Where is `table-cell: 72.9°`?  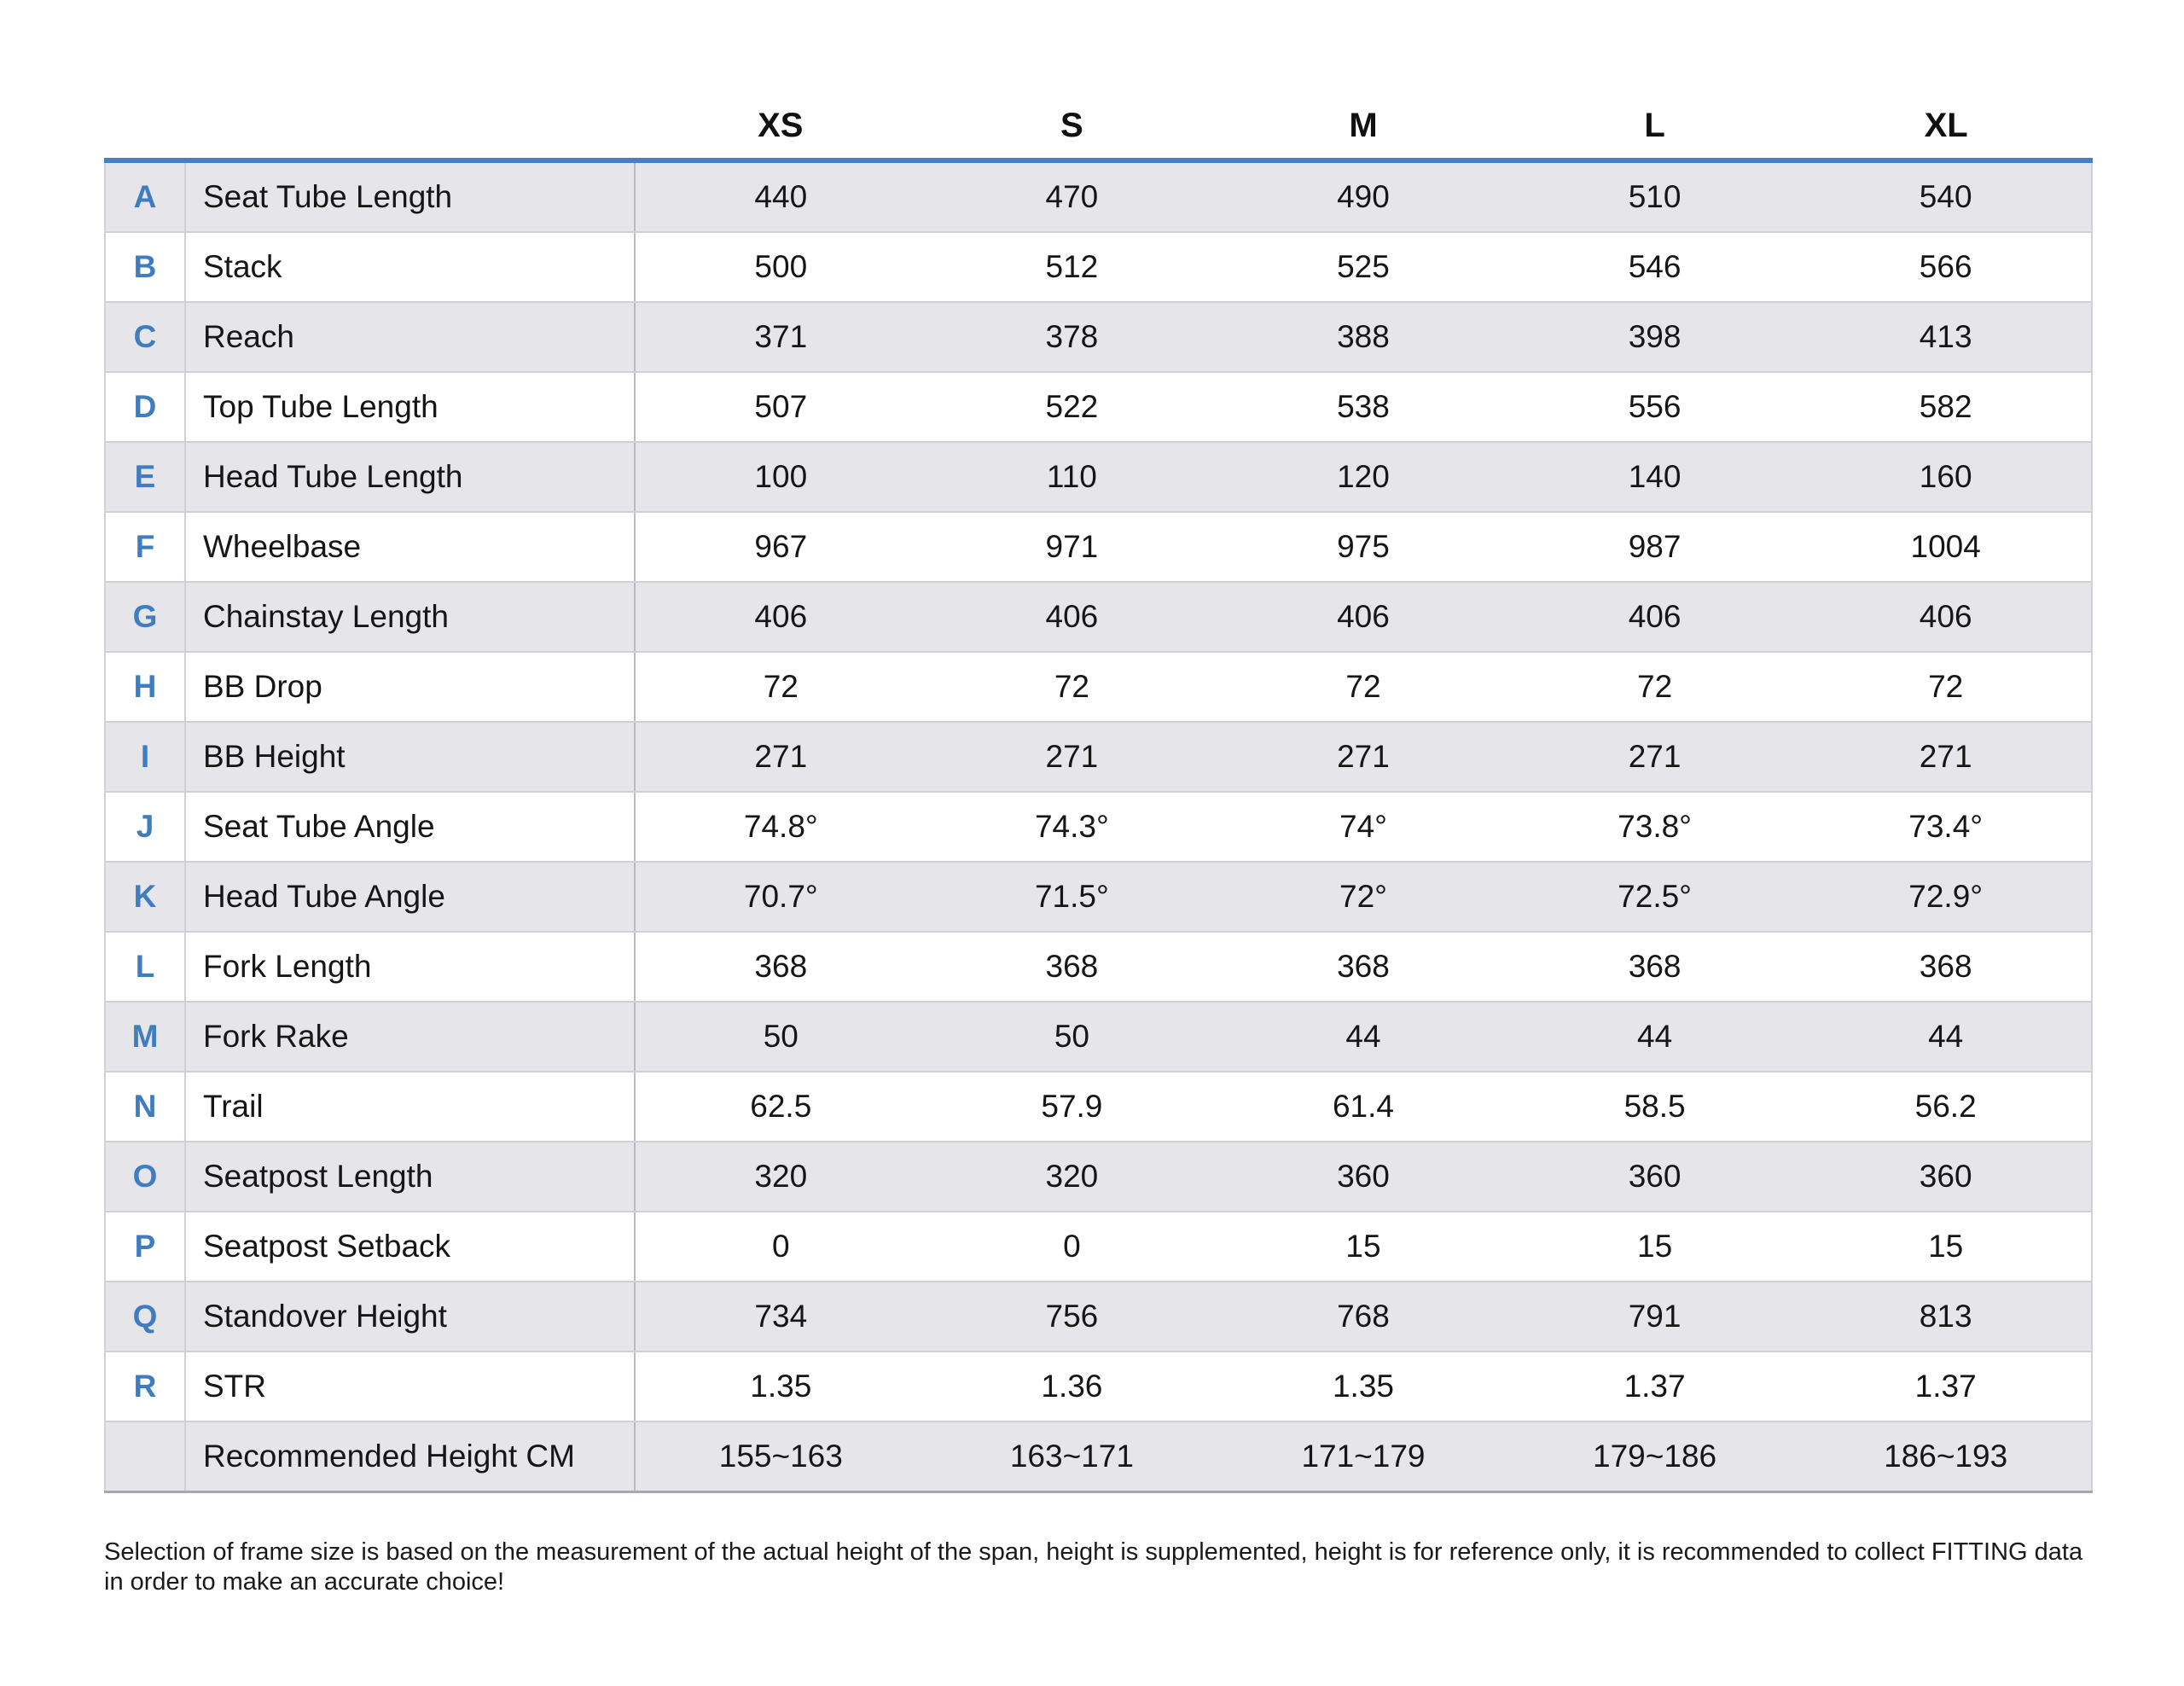 table-cell: 72.9° is located at coordinates (1947, 897).